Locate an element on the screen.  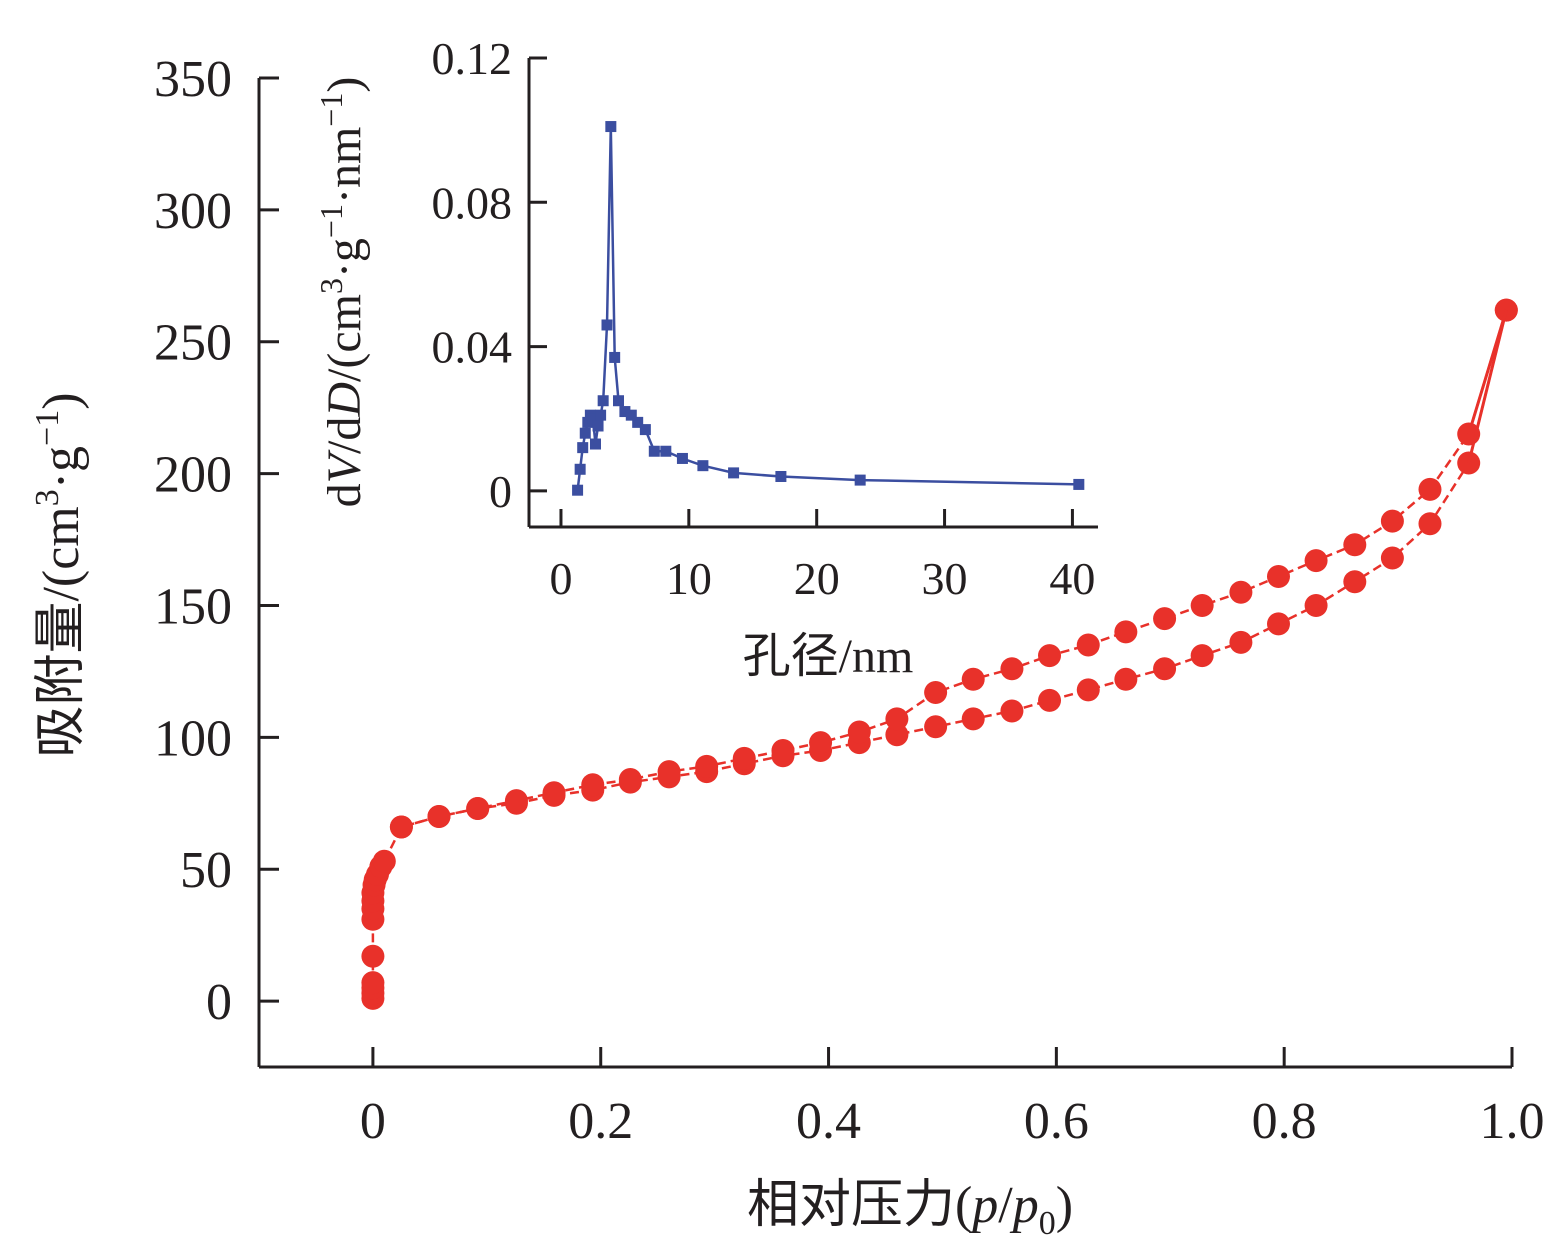
main-x-tick-label: 0.6 is located at coordinates (1056, 1121).